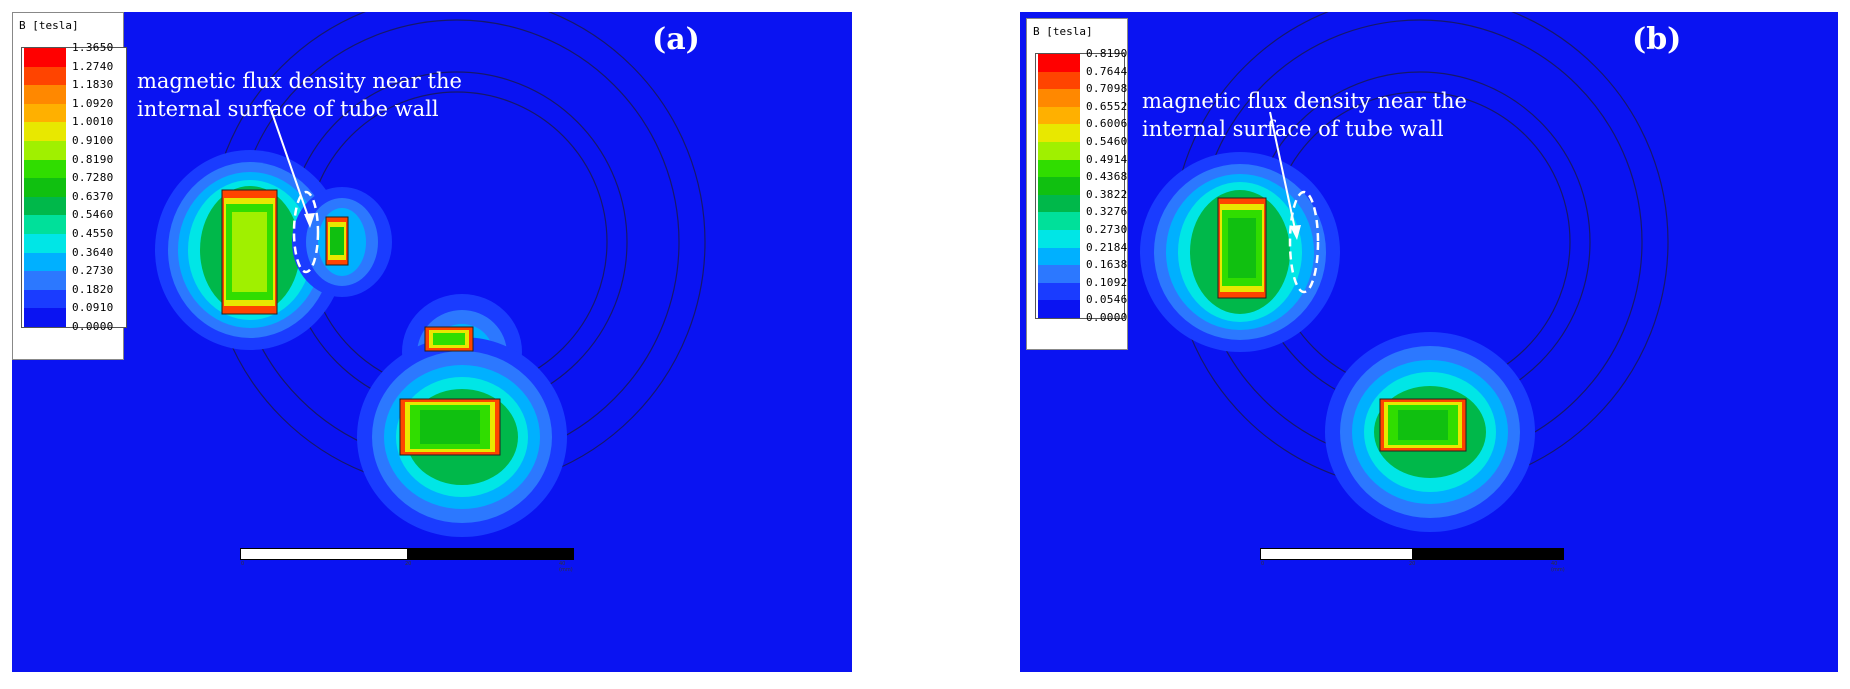 The image size is (1850, 689). Describe the element at coordinates (1063, 31) in the screenshot. I see `legend-title-b: B [tesla]` at that location.